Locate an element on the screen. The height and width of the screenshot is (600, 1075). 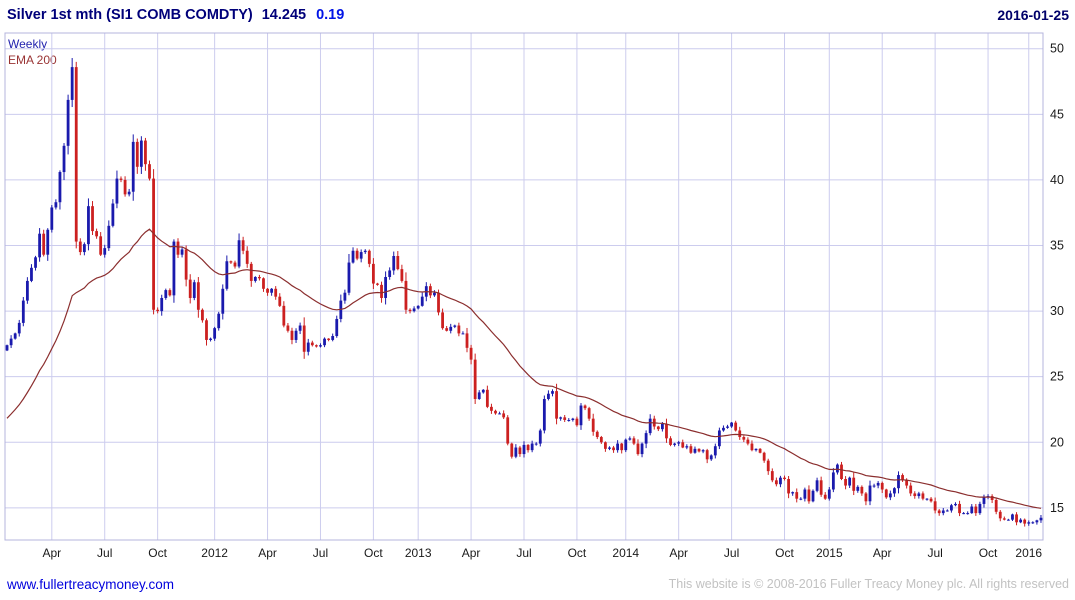
svg-text: 25 is located at coordinates (1057, 377).